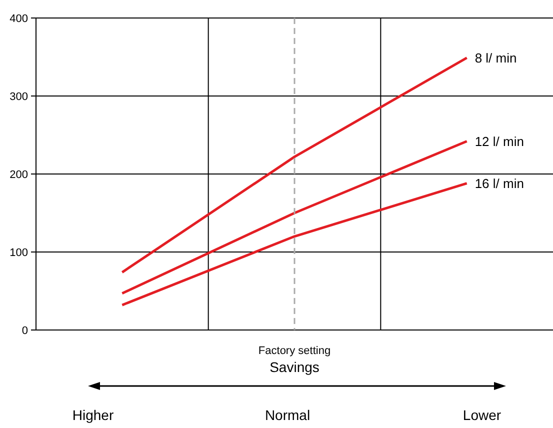 This screenshot has width=553, height=428. Describe the element at coordinates (482, 415) in the screenshot. I see `text: Lower` at that location.